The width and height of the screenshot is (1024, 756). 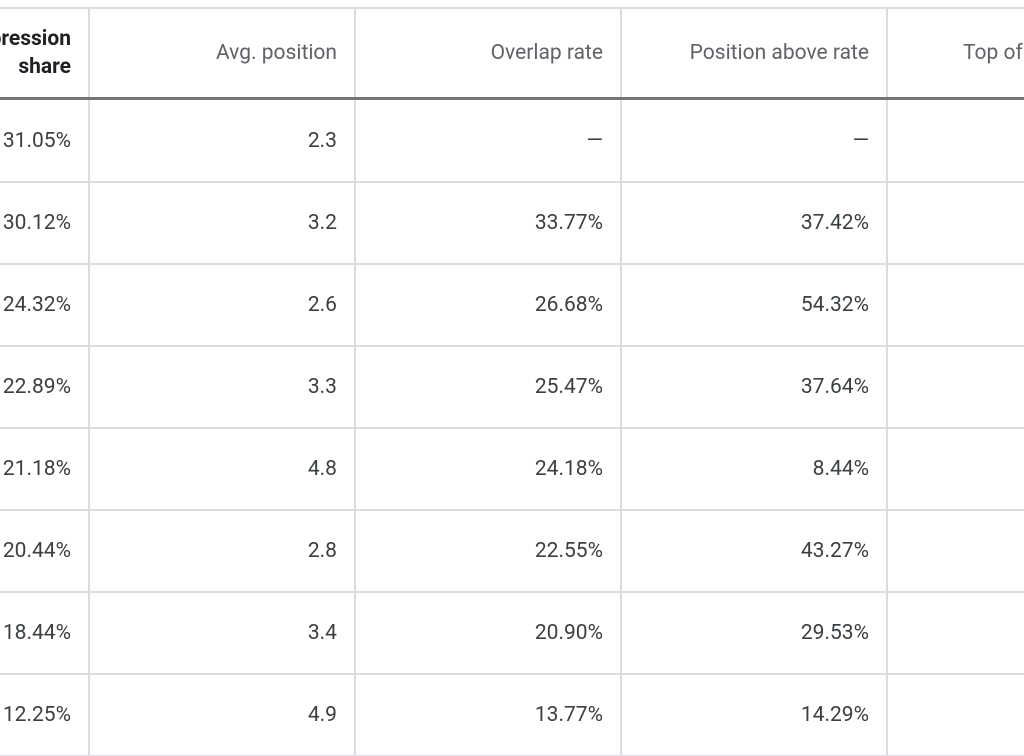 I want to click on table-cell: 4.9, so click(x=223, y=715).